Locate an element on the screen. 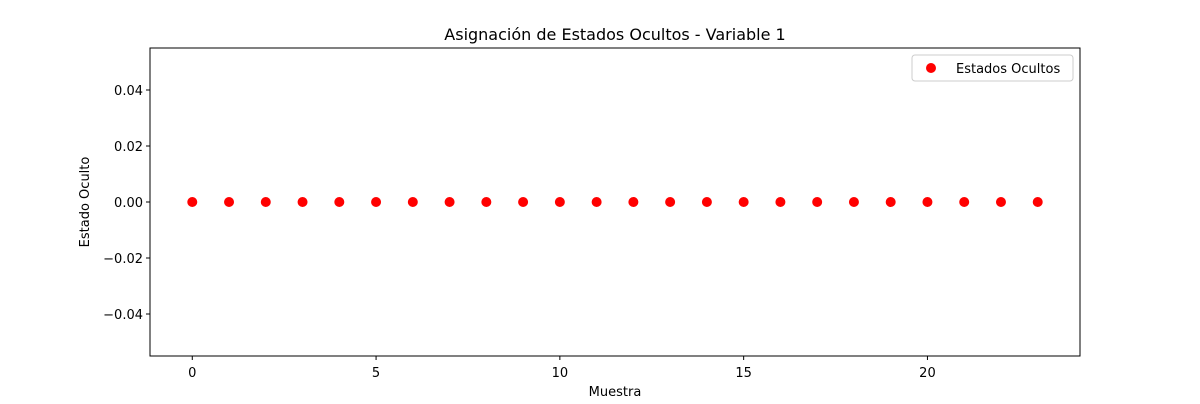 Image resolution: width=1200 pixels, height=404 pixels. x-tick-label: 5 is located at coordinates (376, 373).